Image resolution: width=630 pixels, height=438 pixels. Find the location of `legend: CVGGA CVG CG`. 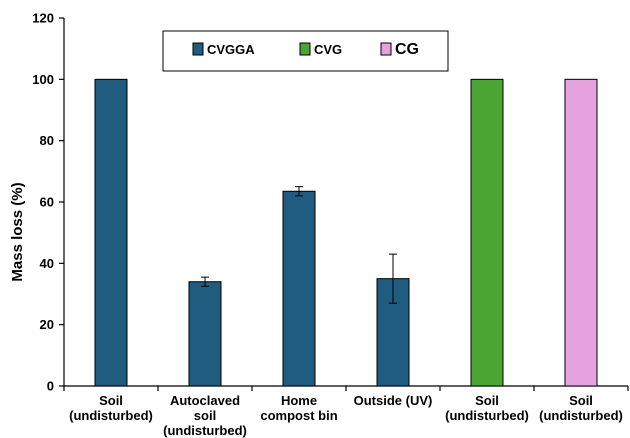

legend: CVGGA CVG CG is located at coordinates (305, 51).